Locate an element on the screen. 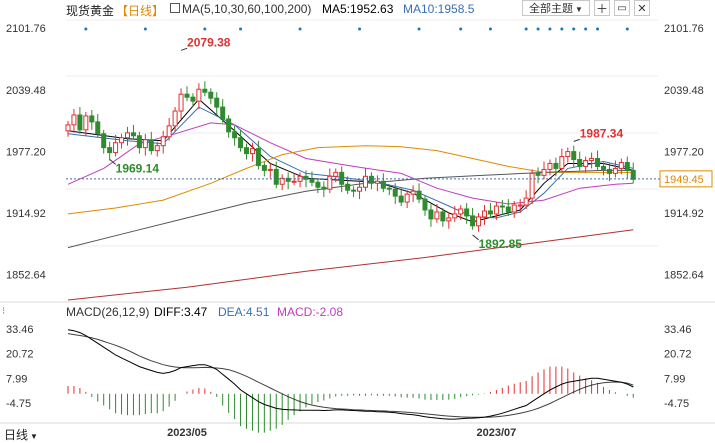  ma10-value: MA10:1958.5 is located at coordinates (439, 9).